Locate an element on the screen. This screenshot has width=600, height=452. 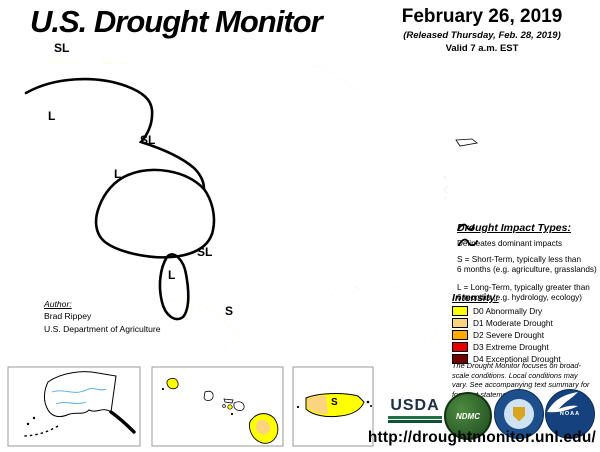
d4-label: D4 Exceptional Drought is located at coordinates (517, 359).